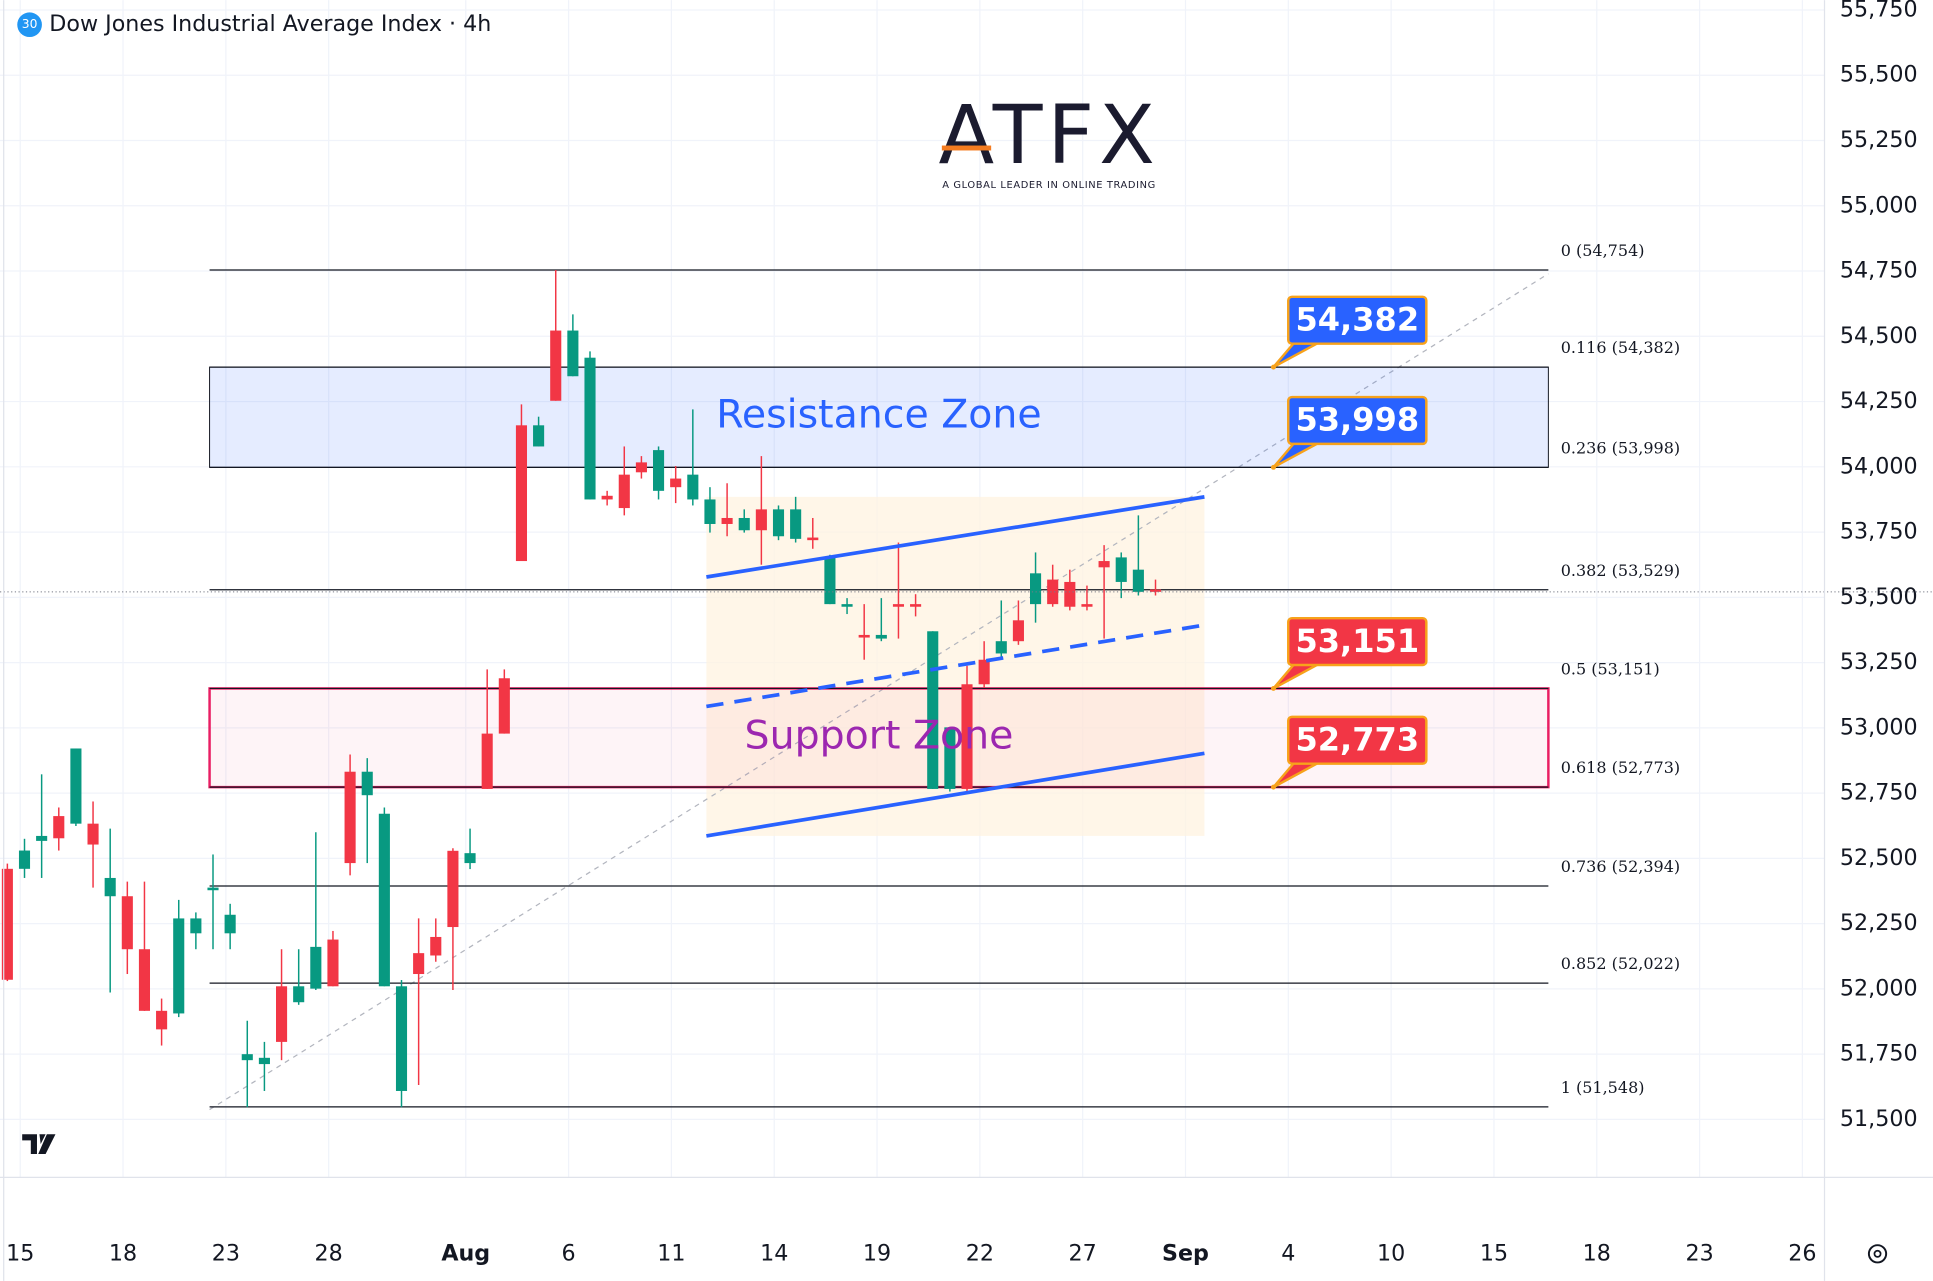 Image resolution: width=1933 pixels, height=1281 pixels. Describe the element at coordinates (1879, 271) in the screenshot. I see `y-tick-label: 54,750` at that location.